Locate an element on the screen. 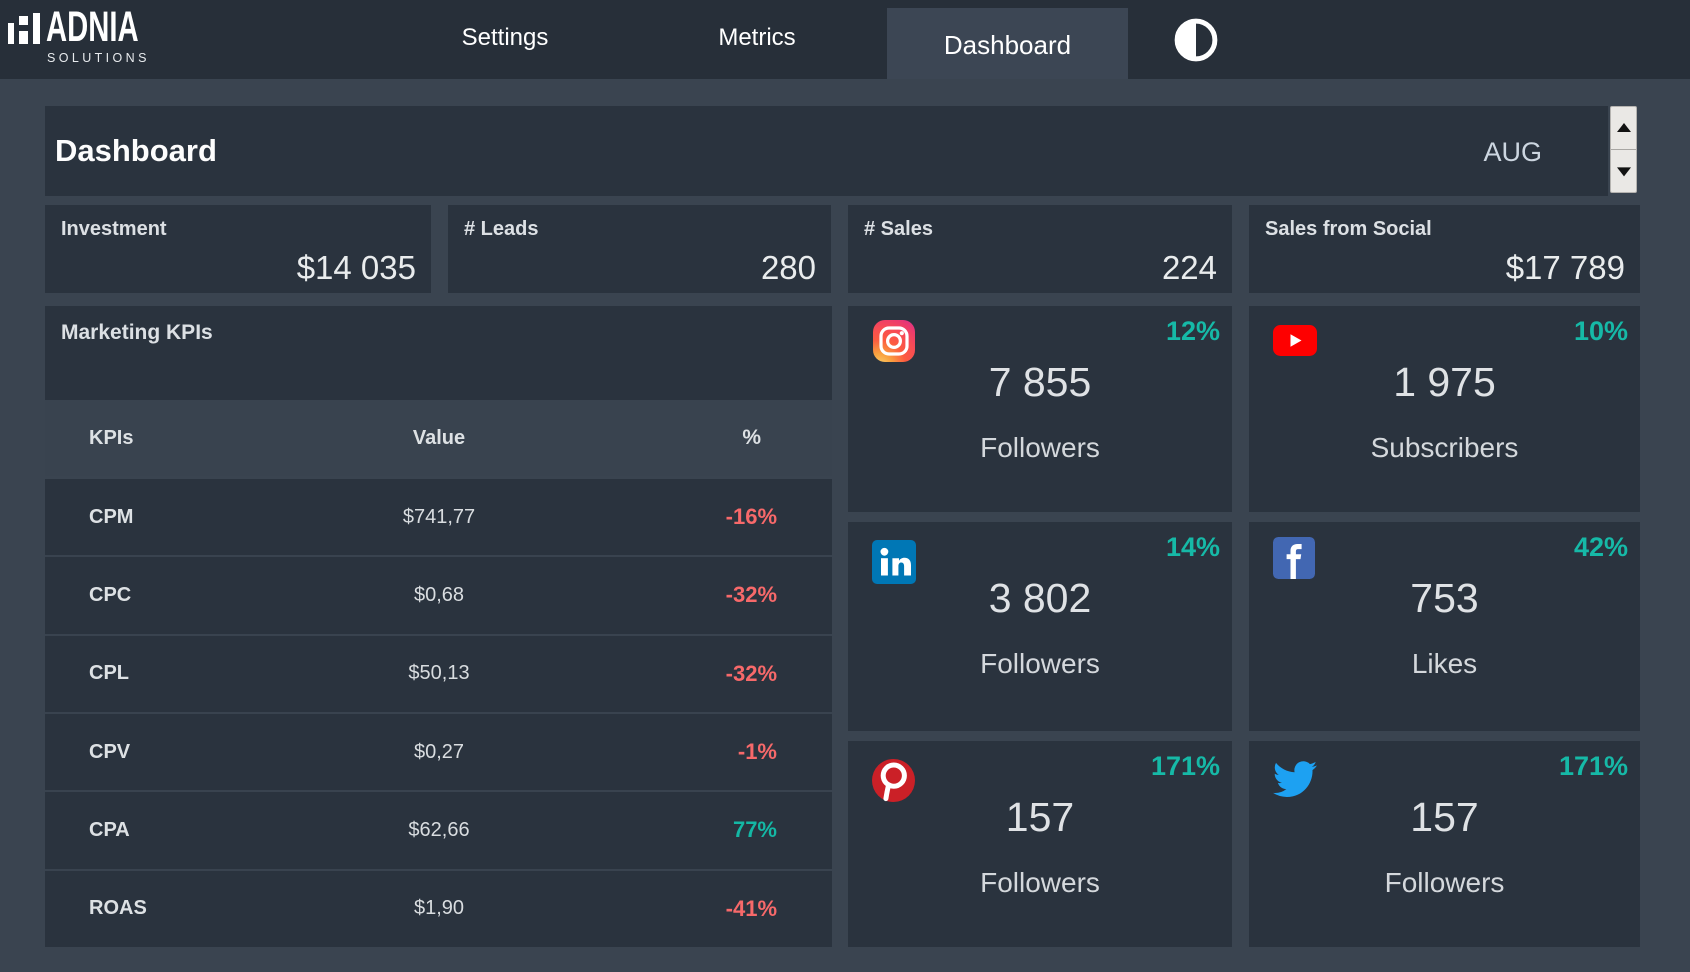  kpi-name: CPA is located at coordinates (109, 829).